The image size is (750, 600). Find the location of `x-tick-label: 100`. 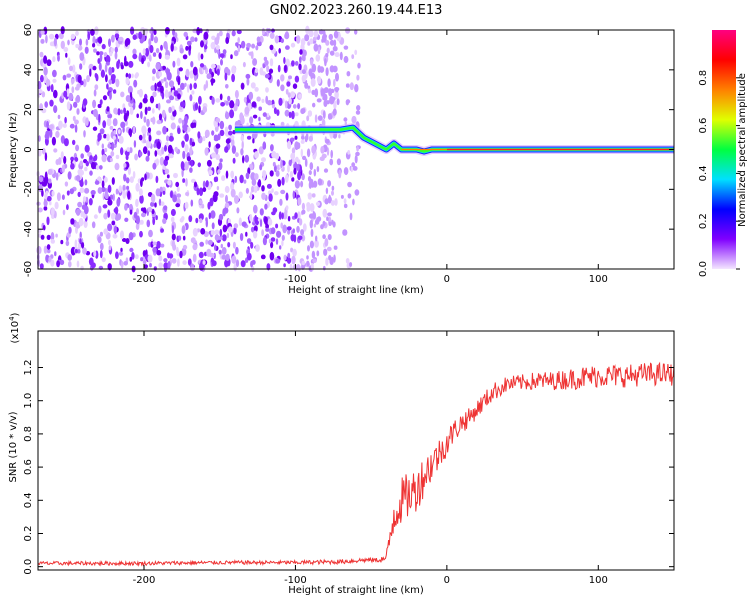

x-tick-label: 100 is located at coordinates (598, 279).